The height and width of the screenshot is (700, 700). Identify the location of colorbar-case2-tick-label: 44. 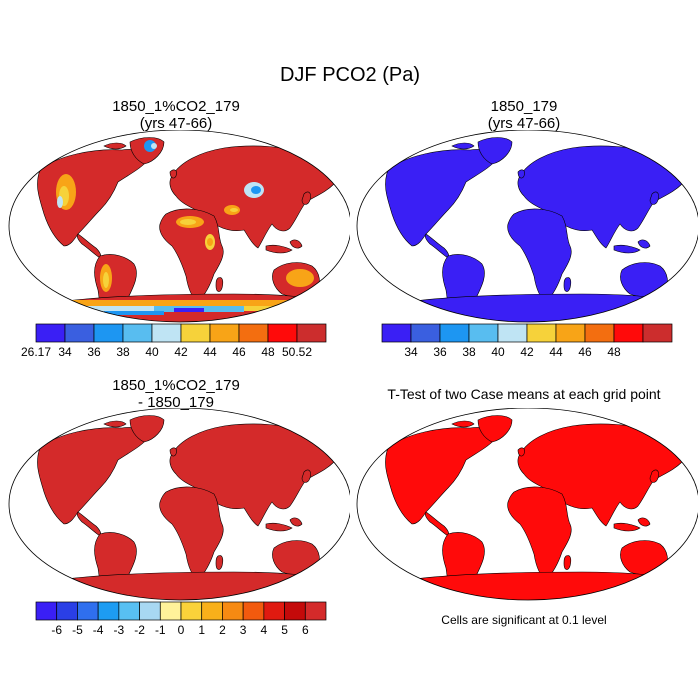
(556, 352).